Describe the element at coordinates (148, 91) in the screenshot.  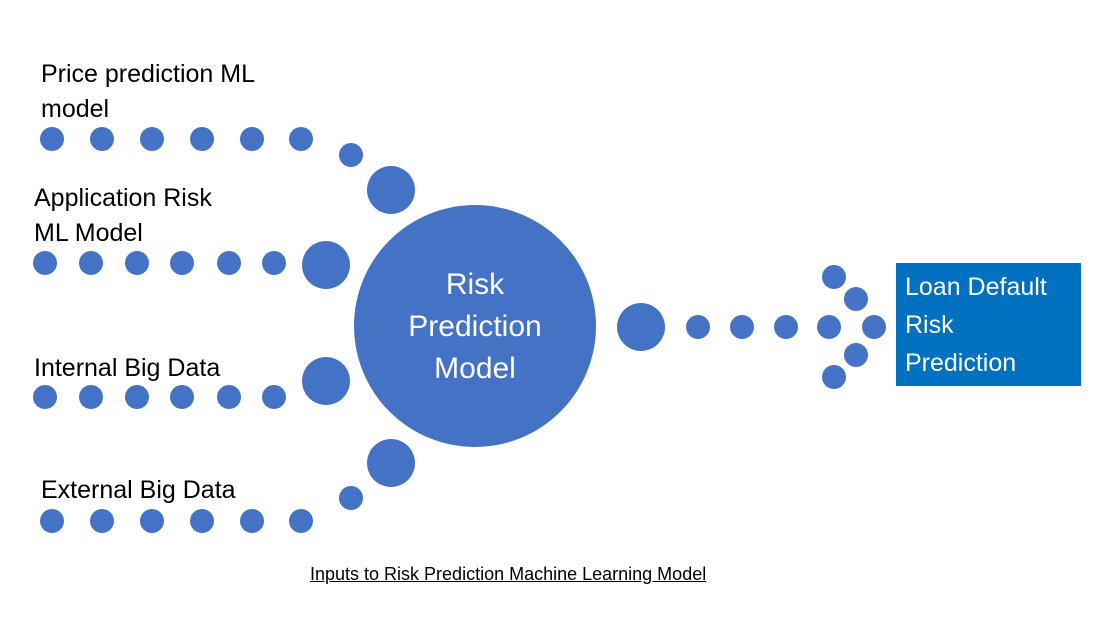
I see `input-label-price-prediction: Price prediction ML model` at that location.